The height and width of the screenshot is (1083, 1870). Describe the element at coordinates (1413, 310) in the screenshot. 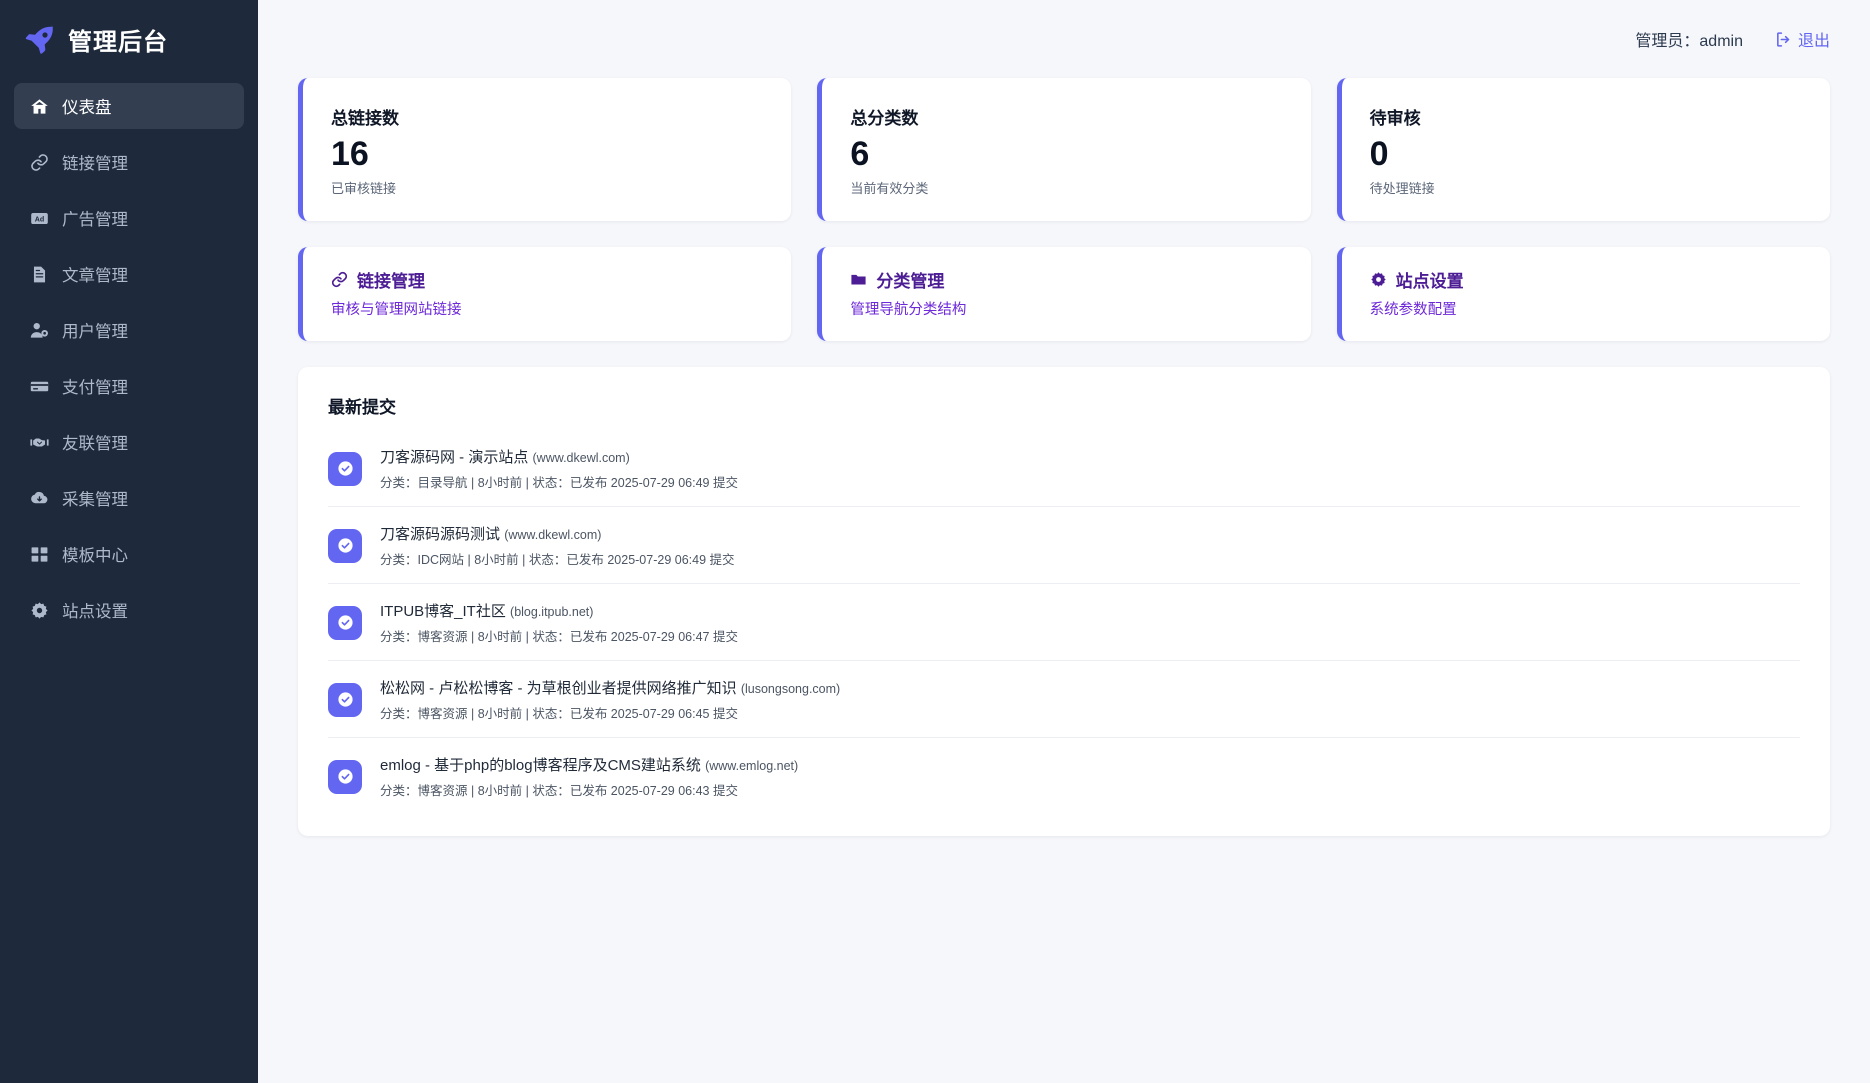

I see `quick-action-sub: 系统参数配置` at that location.